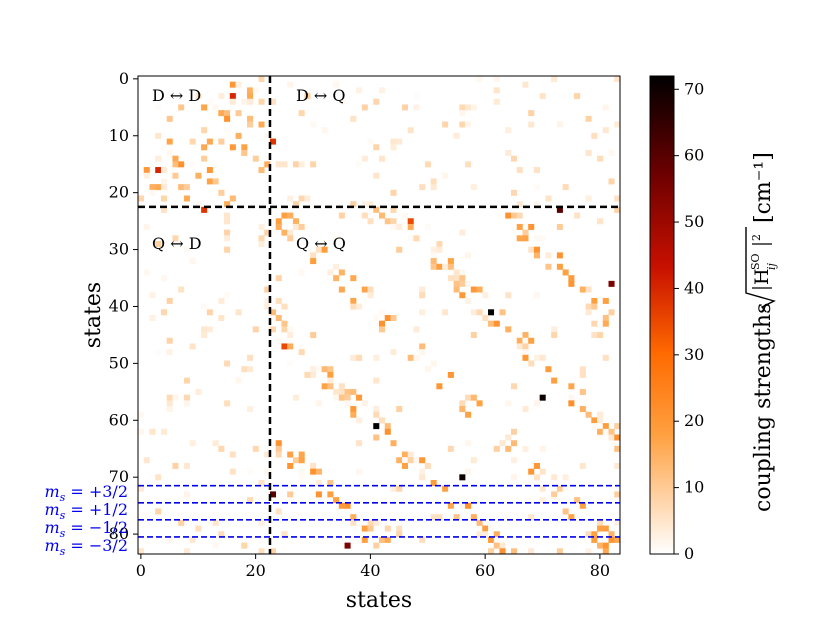 The width and height of the screenshot is (830, 628). Describe the element at coordinates (763, 187) in the screenshot. I see `colorbar-label-unit: [cm⁻¹]` at that location.